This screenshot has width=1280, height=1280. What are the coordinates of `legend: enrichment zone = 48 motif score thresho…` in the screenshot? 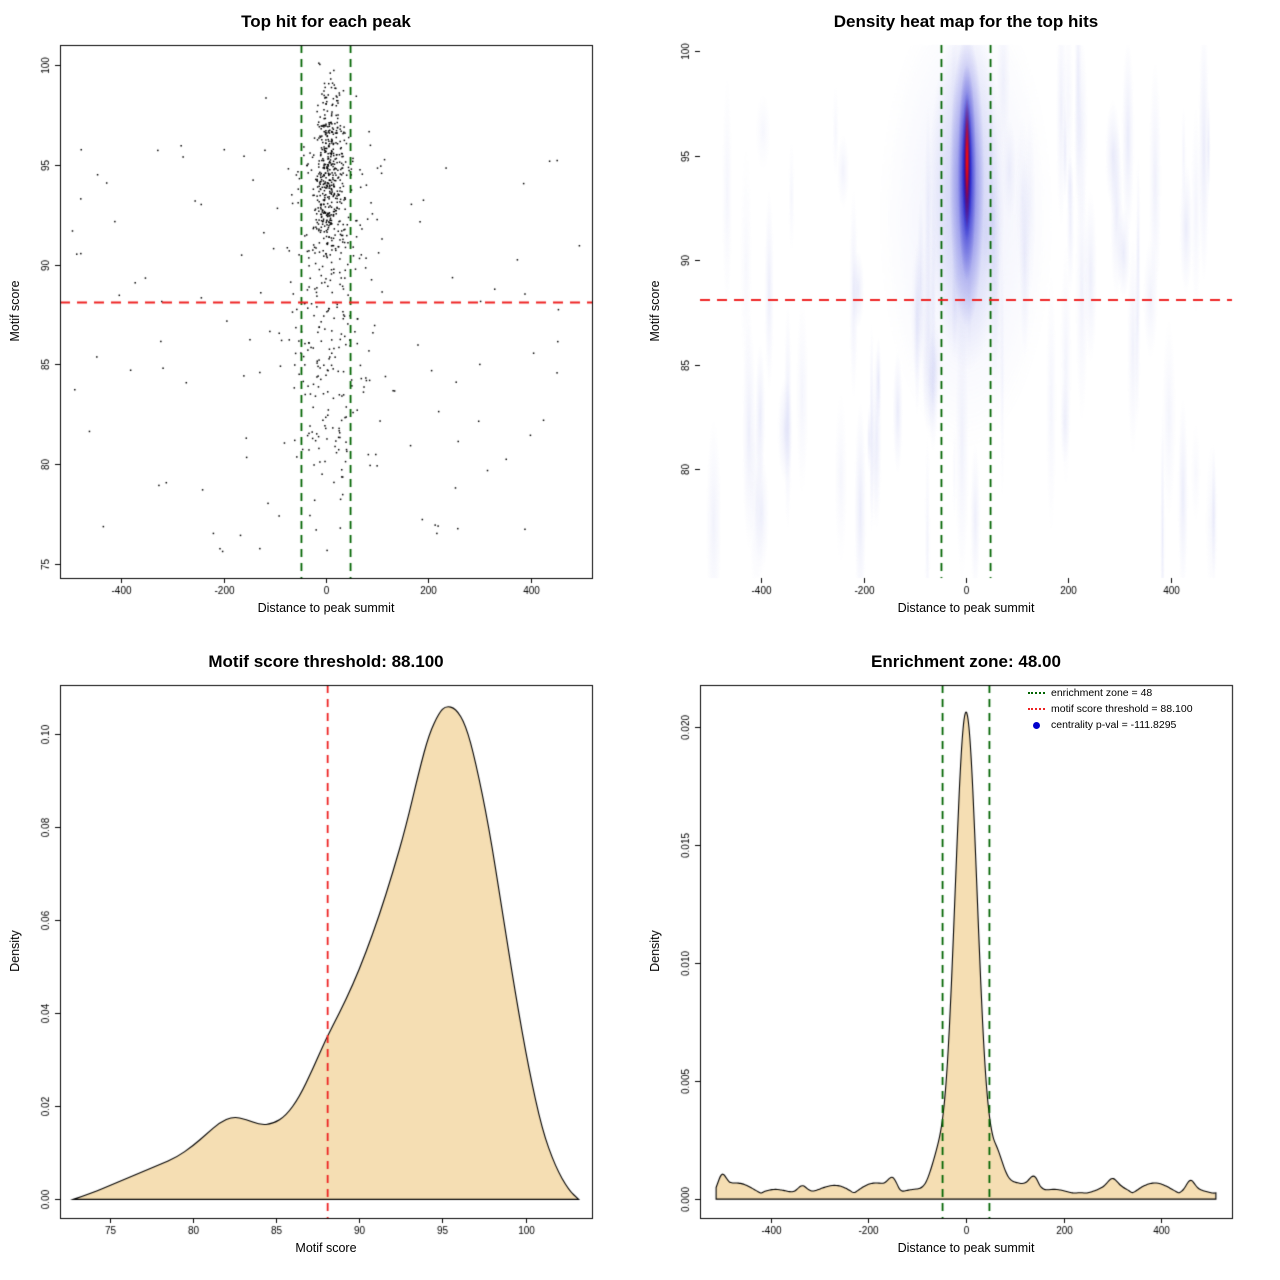 It's located at (1110, 709).